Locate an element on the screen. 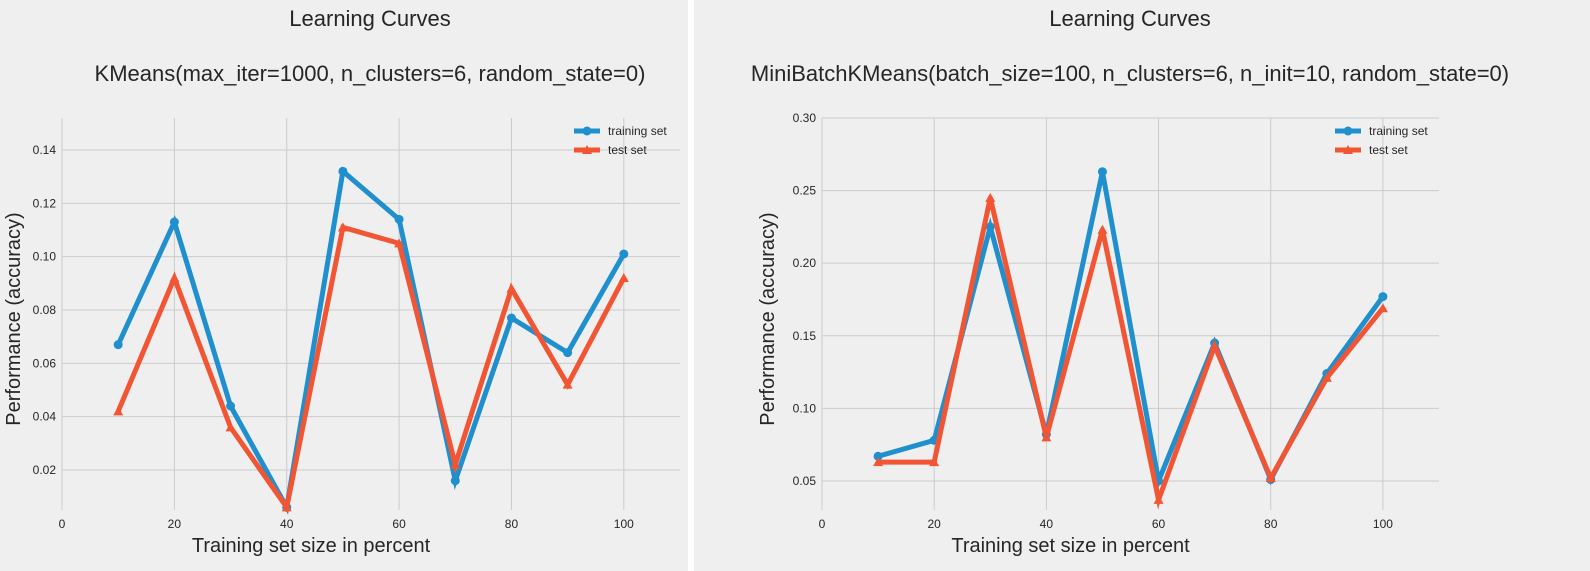  y-tick-label: 0.14 is located at coordinates (45, 150).